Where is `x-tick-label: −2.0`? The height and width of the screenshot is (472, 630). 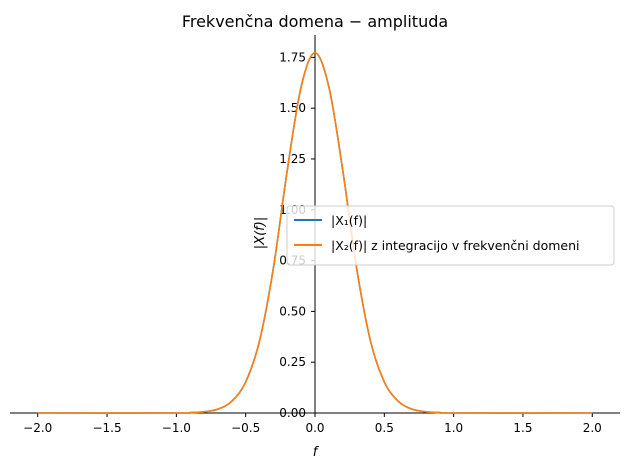 x-tick-label: −2.0 is located at coordinates (37, 428).